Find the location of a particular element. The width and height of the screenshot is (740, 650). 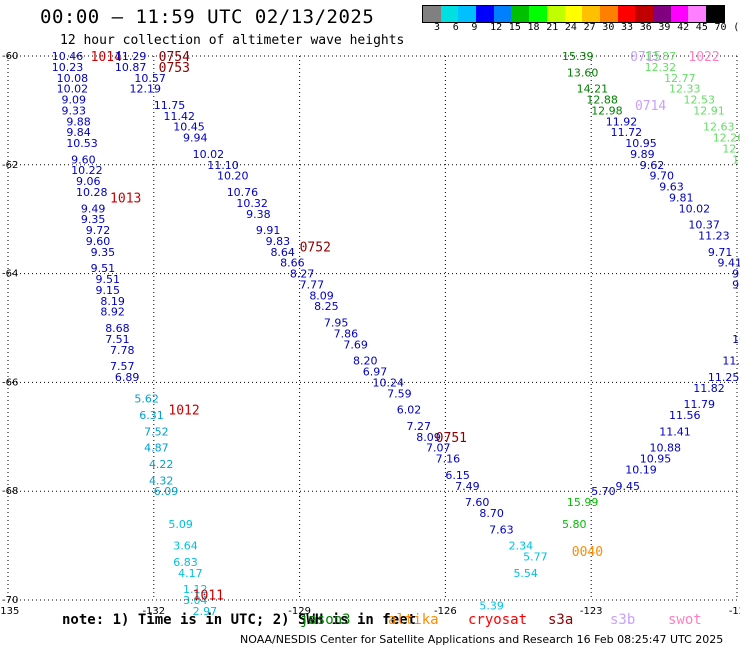

wave-height-point: 11.82 is located at coordinates (709, 388).